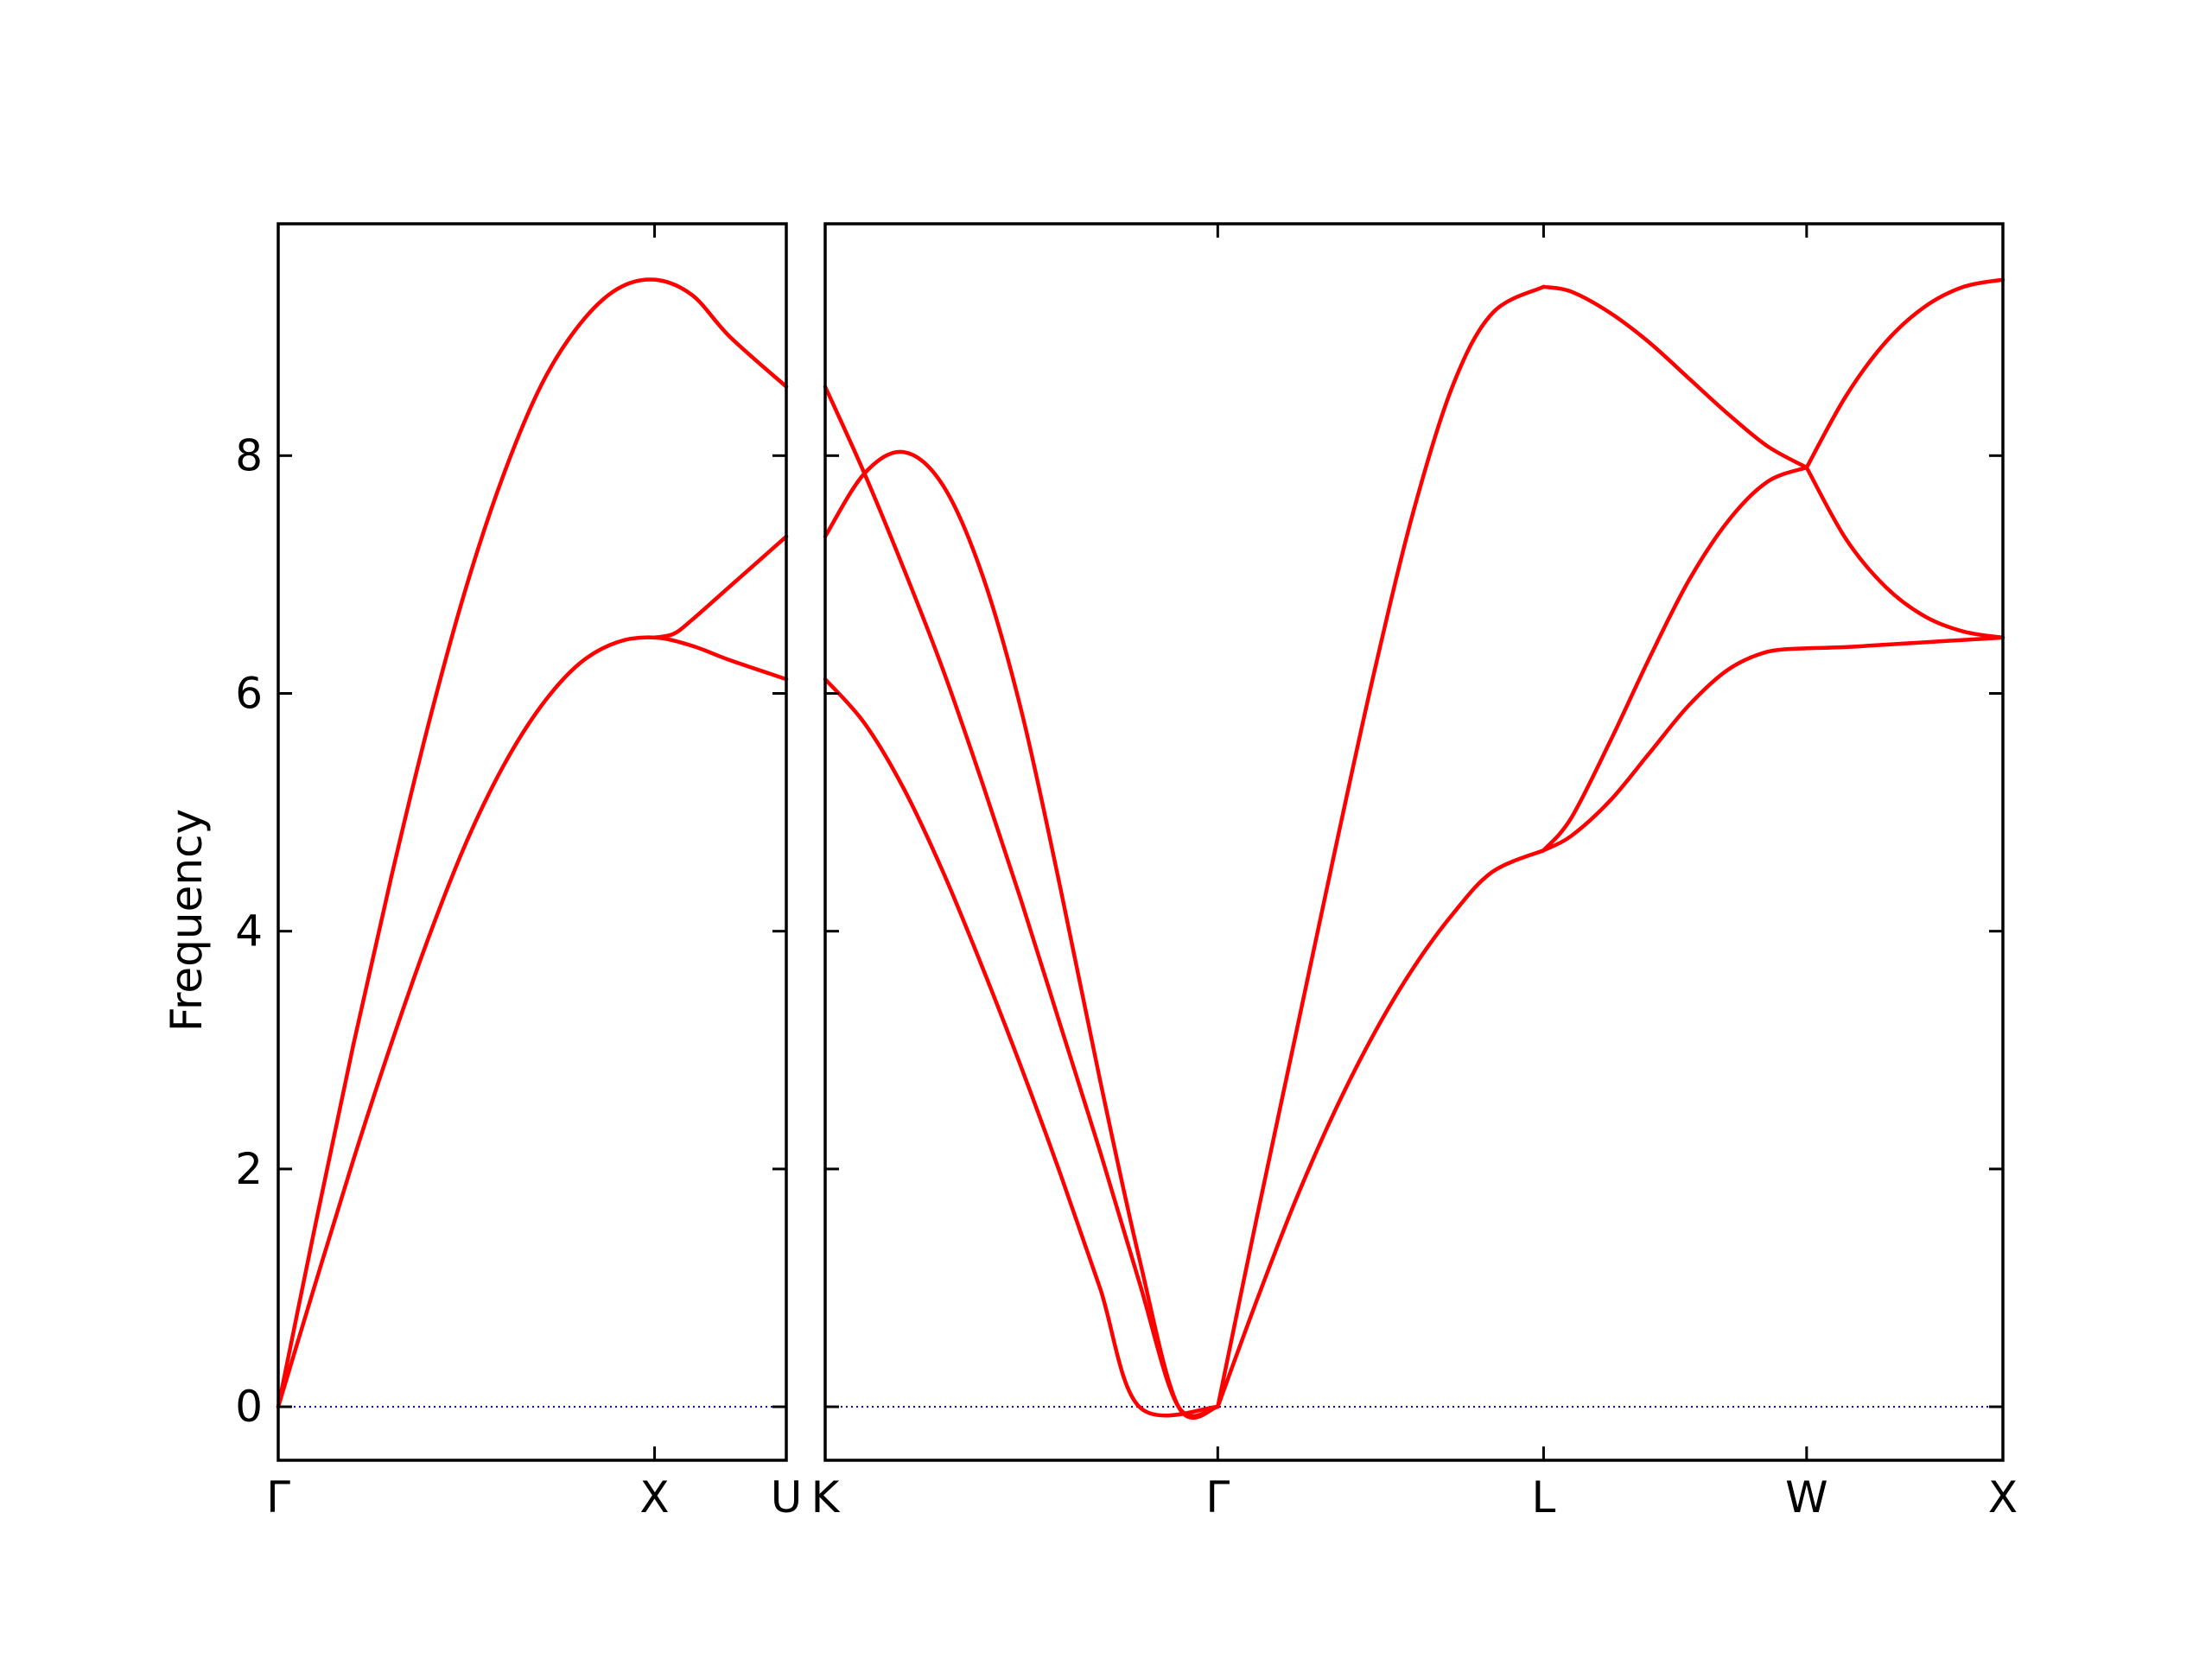  I want to click on band-G-L-transverse, so click(1381, 1128).